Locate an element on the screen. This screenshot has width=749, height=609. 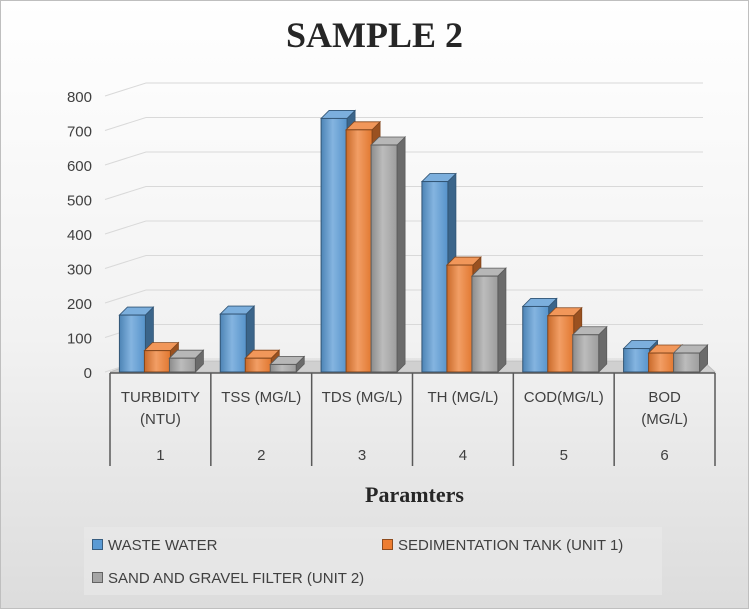
legend-label-sedimentation-tank: SEDIMENTATION TANK (UNIT 1) is located at coordinates (511, 545).